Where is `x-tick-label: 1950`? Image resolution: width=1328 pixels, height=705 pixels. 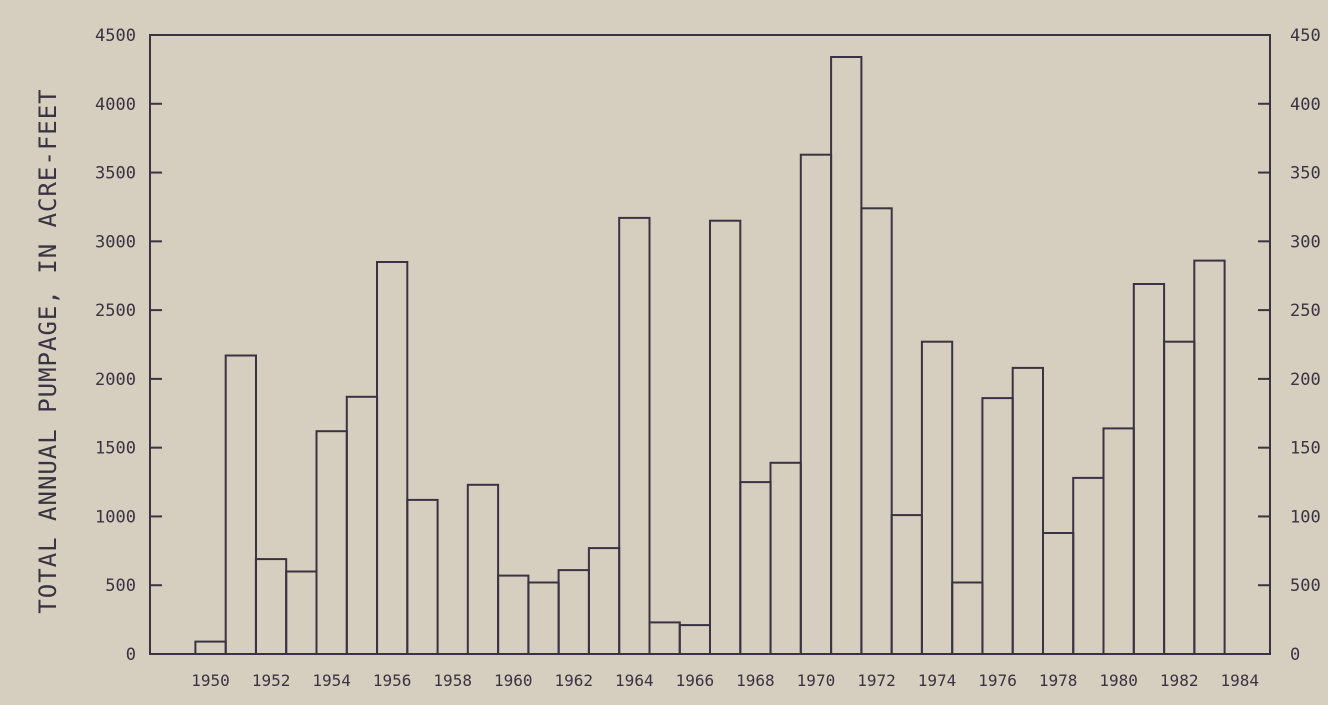
x-tick-label: 1950 is located at coordinates (210, 680).